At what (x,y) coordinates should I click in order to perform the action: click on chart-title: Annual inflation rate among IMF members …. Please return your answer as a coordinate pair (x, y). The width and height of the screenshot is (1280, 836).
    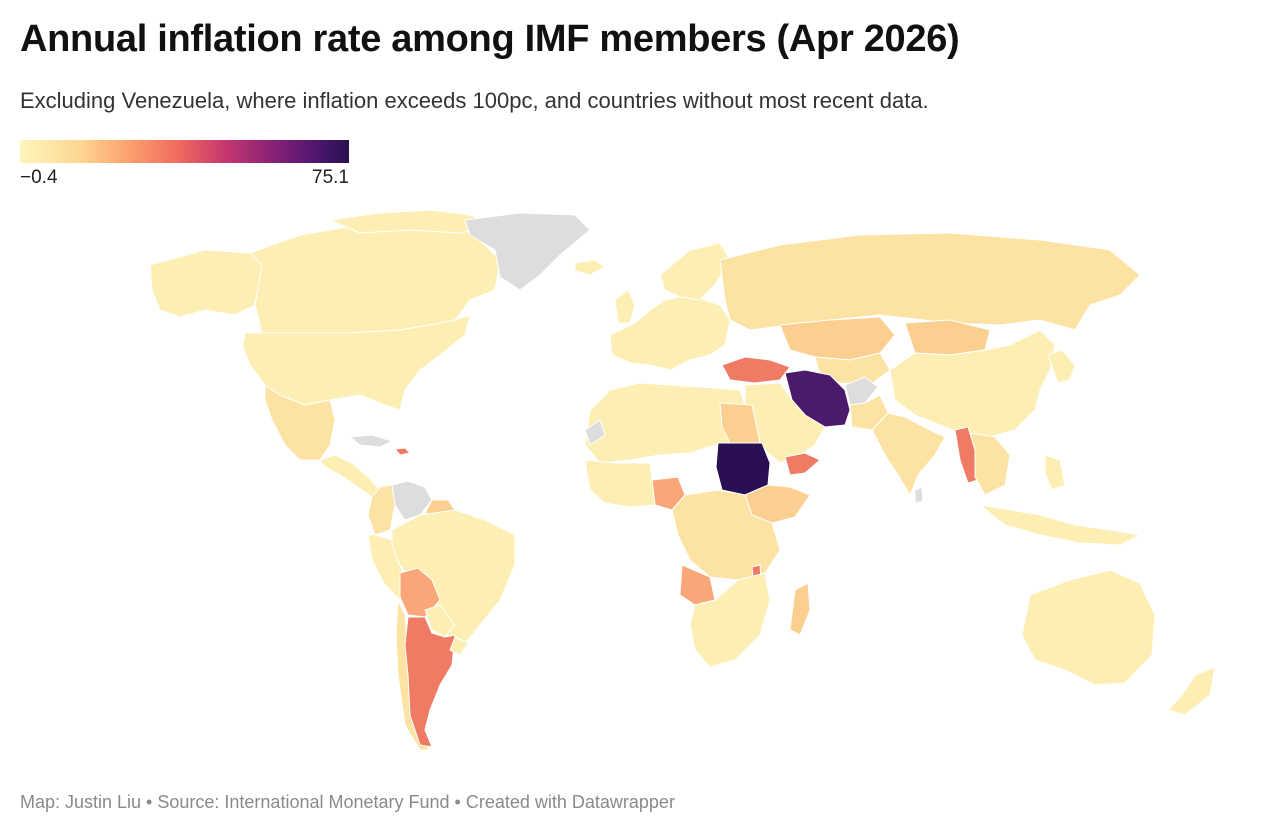
    Looking at the image, I should click on (490, 39).